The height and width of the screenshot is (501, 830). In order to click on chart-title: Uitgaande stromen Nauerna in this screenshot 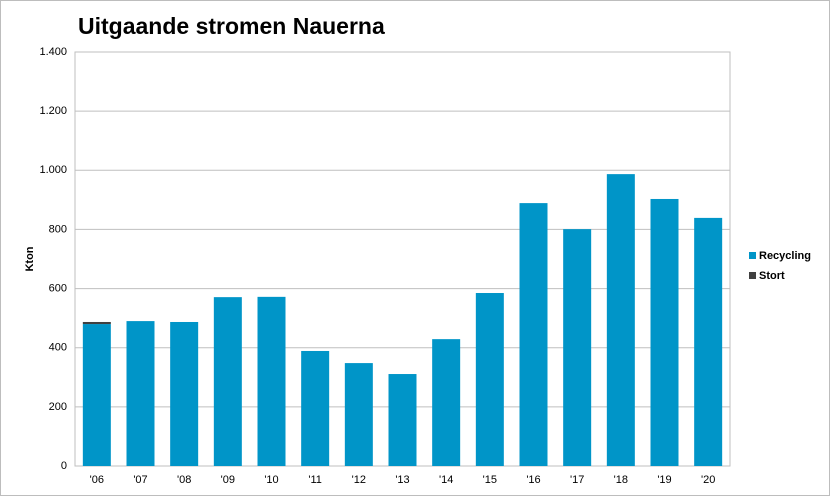, I will do `click(231, 26)`.